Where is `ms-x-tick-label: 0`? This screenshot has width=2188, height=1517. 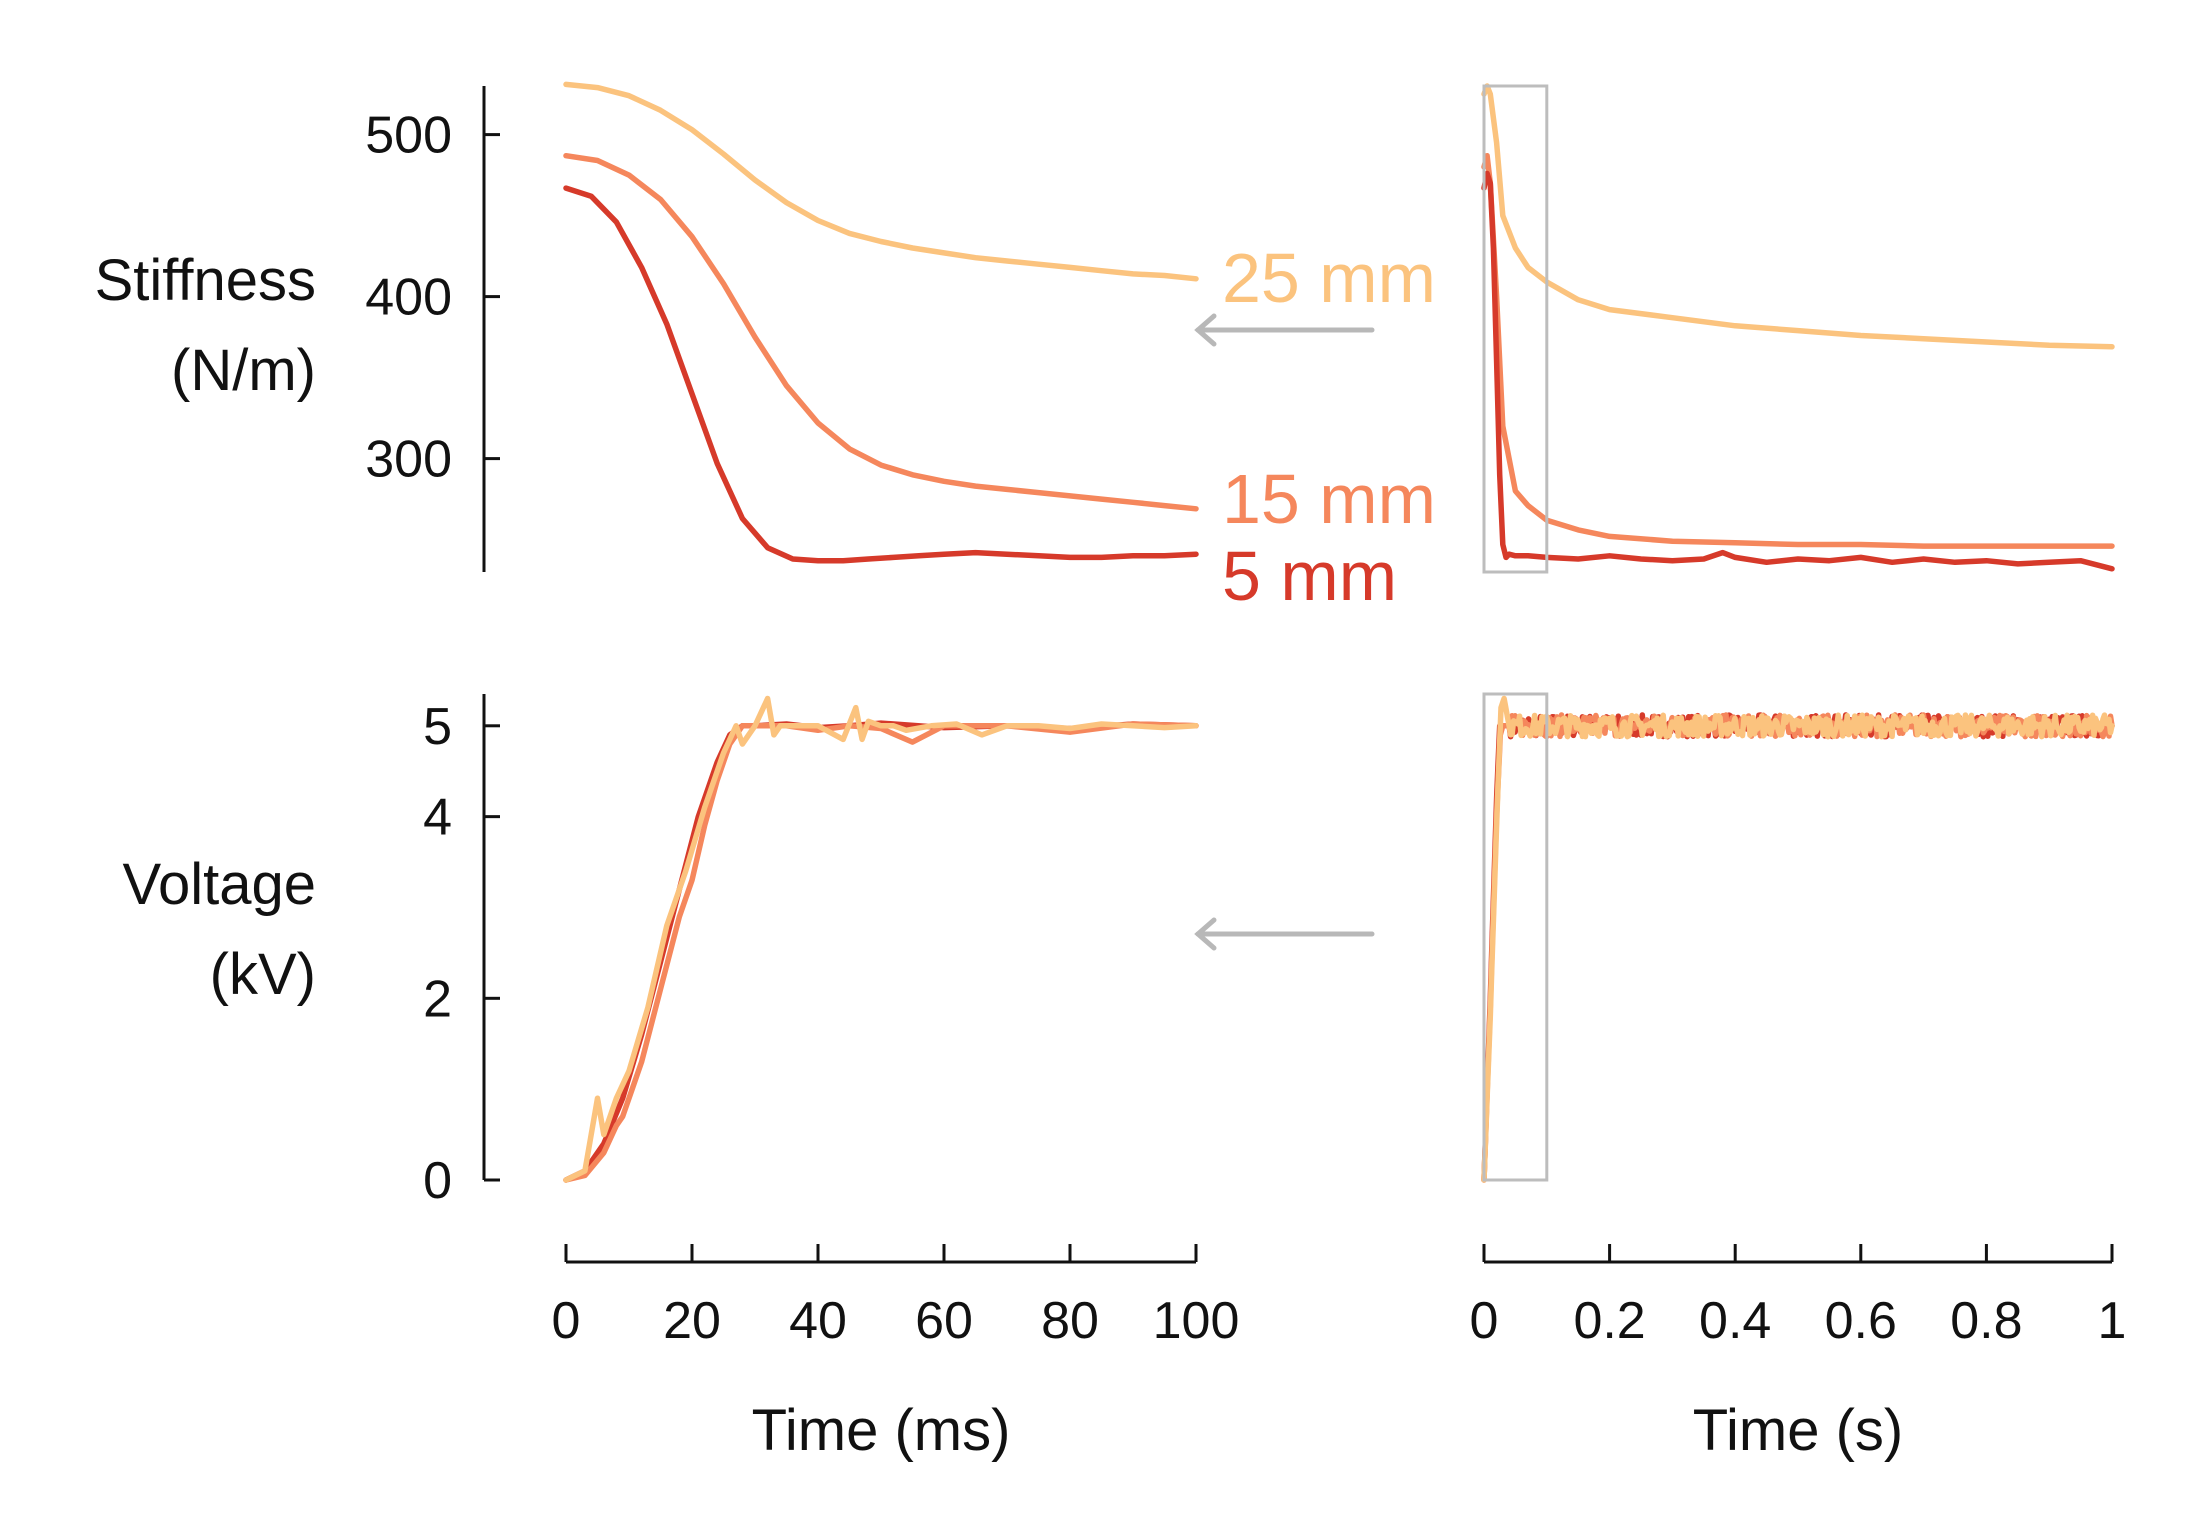 ms-x-tick-label: 0 is located at coordinates (566, 1321).